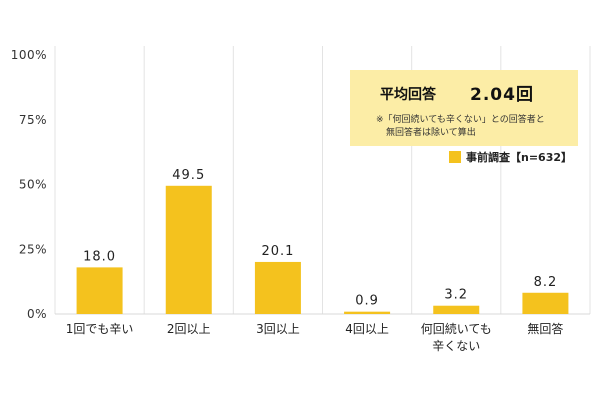 This screenshot has width=600, height=400. I want to click on data-label: 20.1, so click(277, 251).